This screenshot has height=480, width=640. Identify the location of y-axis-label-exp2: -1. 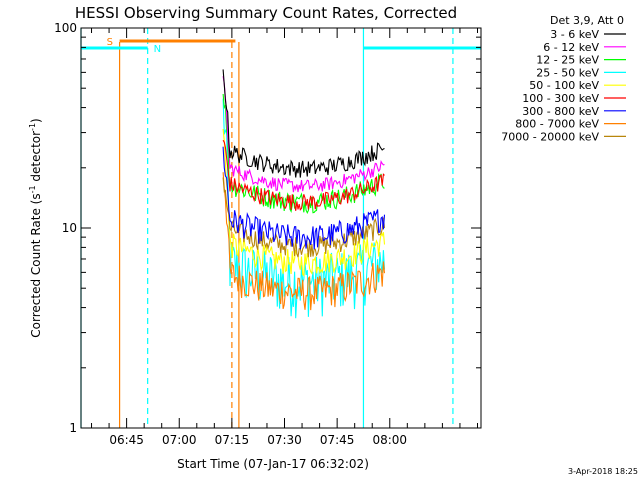
(32, 127).